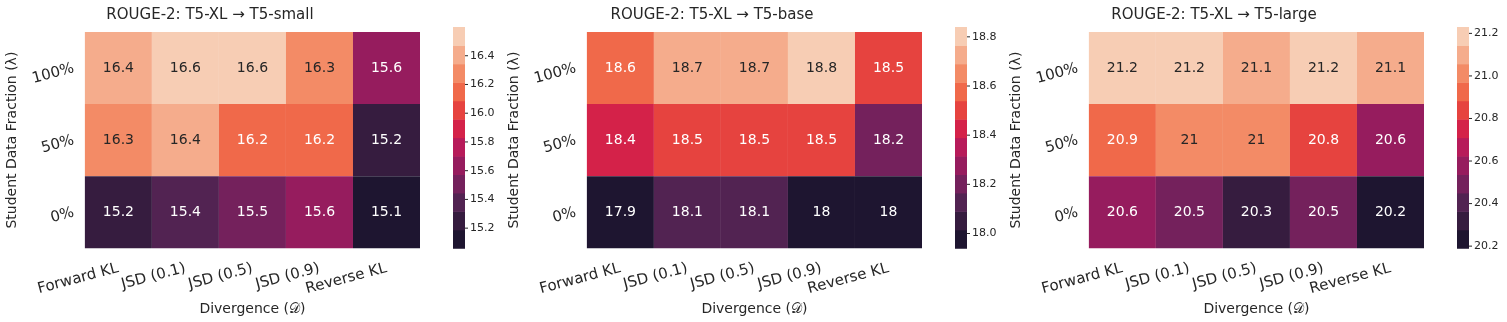  What do you see at coordinates (1486, 118) in the screenshot?
I see `color-bar-label: 20.8` at bounding box center [1486, 118].